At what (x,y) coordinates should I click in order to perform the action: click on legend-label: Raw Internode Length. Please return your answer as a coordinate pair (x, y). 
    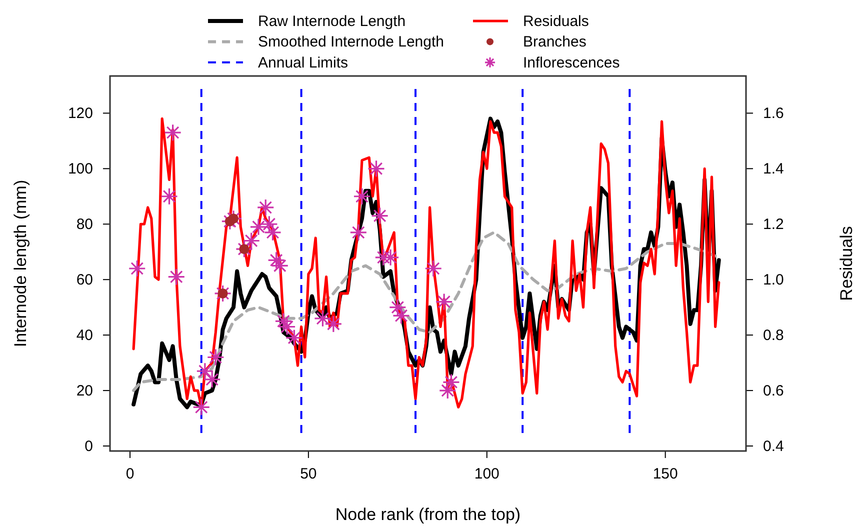
    Looking at the image, I should click on (332, 21).